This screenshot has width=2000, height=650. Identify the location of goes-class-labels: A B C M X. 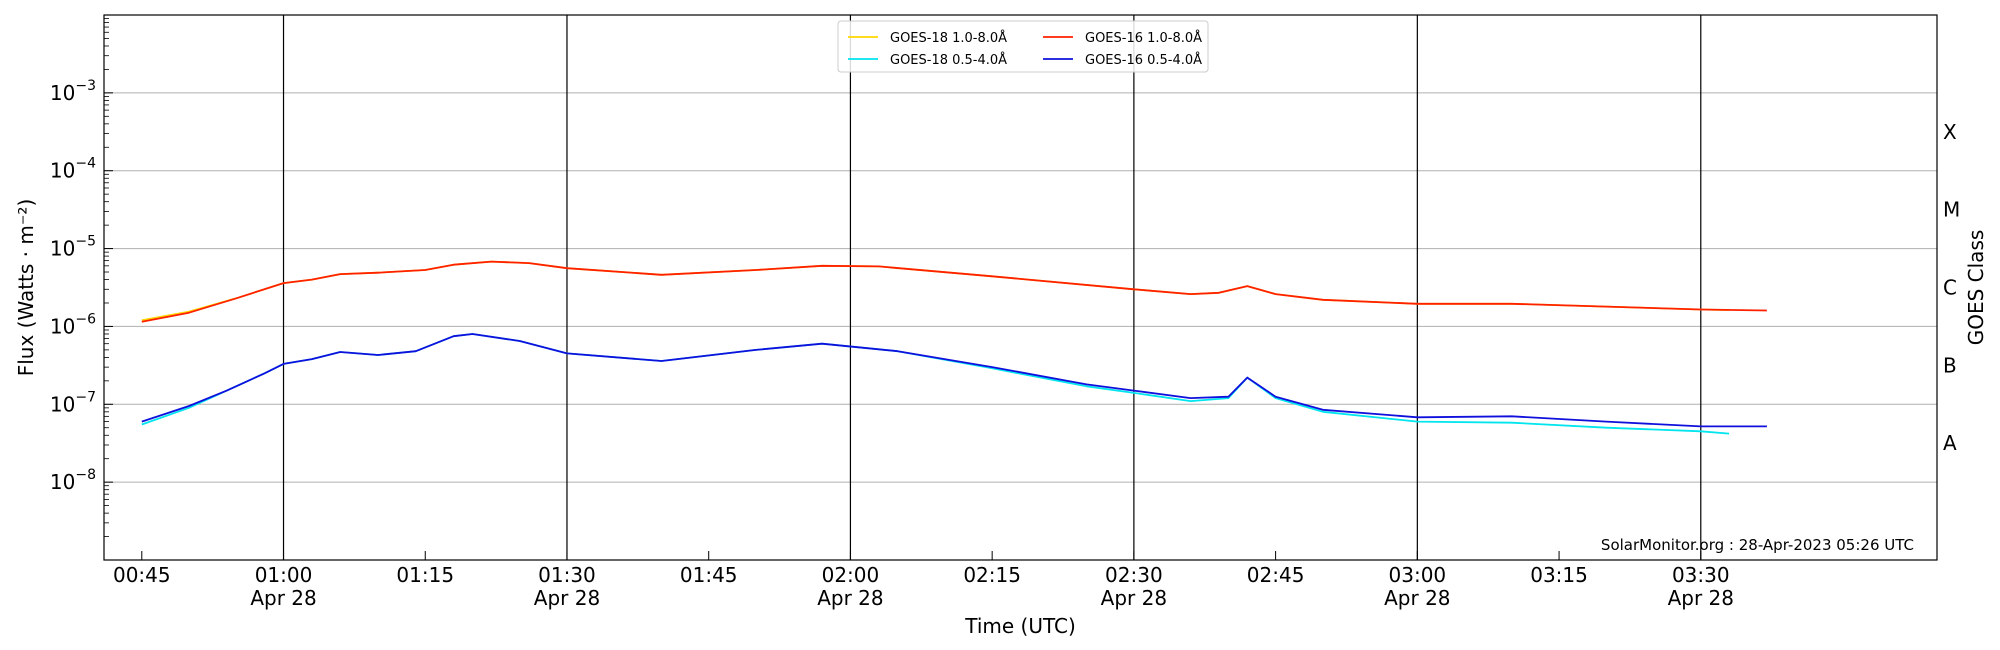
(1951, 287).